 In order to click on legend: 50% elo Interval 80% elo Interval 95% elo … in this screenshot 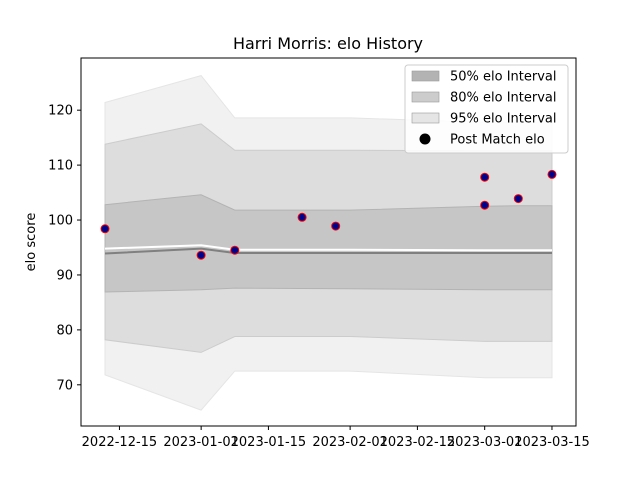, I will do `click(486, 109)`.